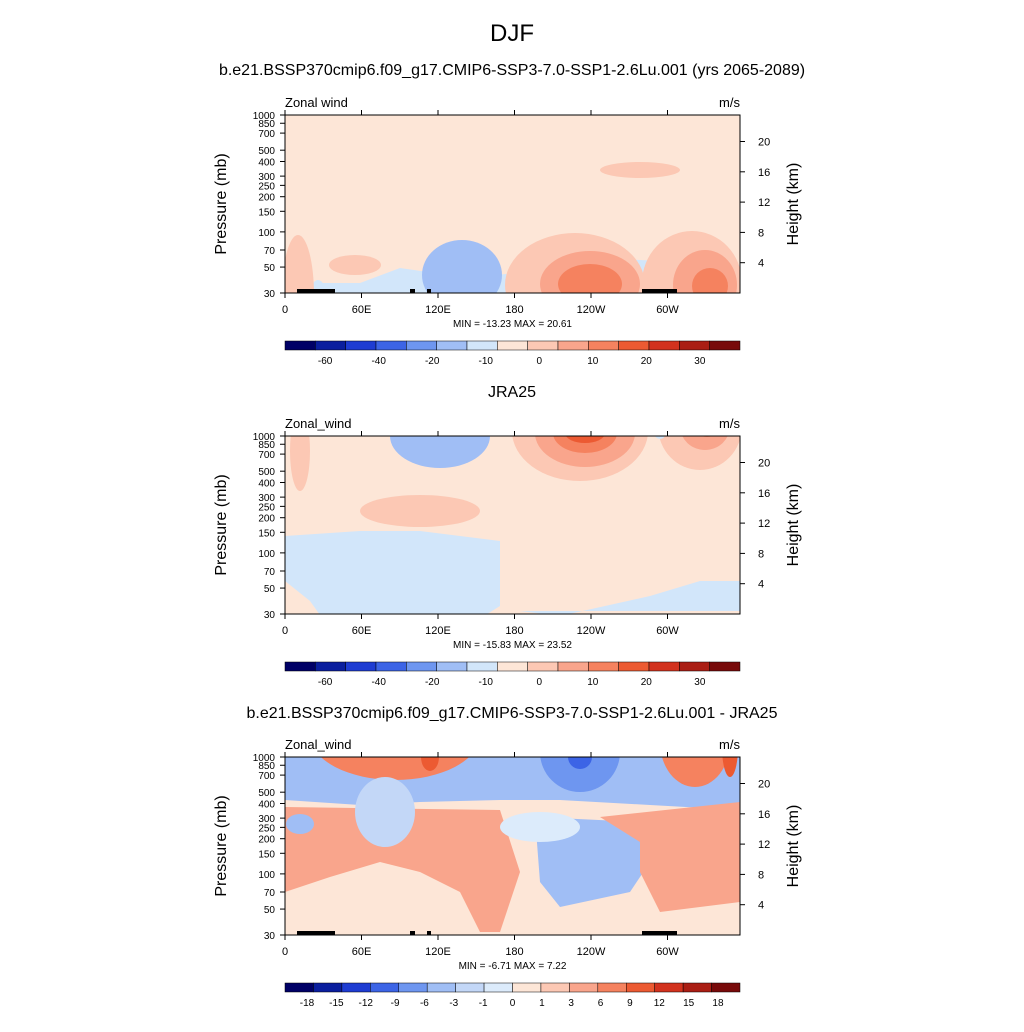  Describe the element at coordinates (266, 766) in the screenshot. I see `y-tick-label: 850` at that location.